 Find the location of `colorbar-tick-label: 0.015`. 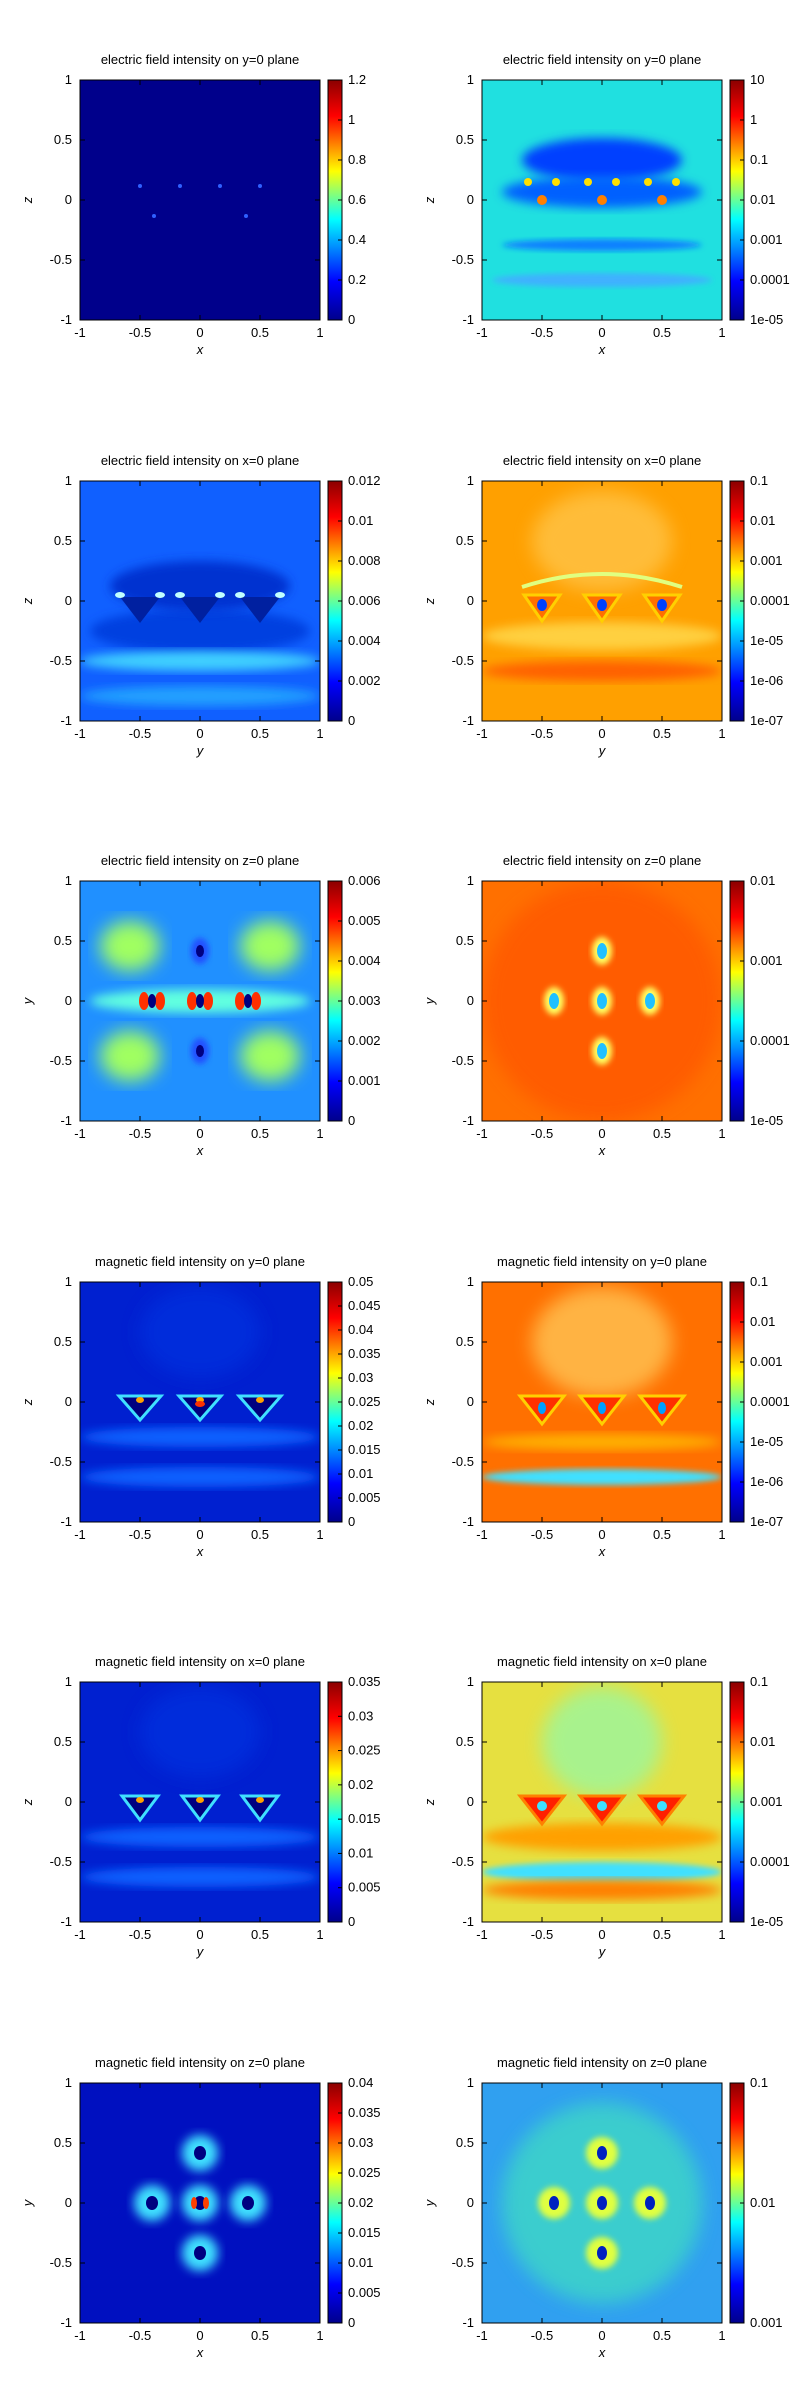

colorbar-tick-label: 0.015 is located at coordinates (364, 1818).